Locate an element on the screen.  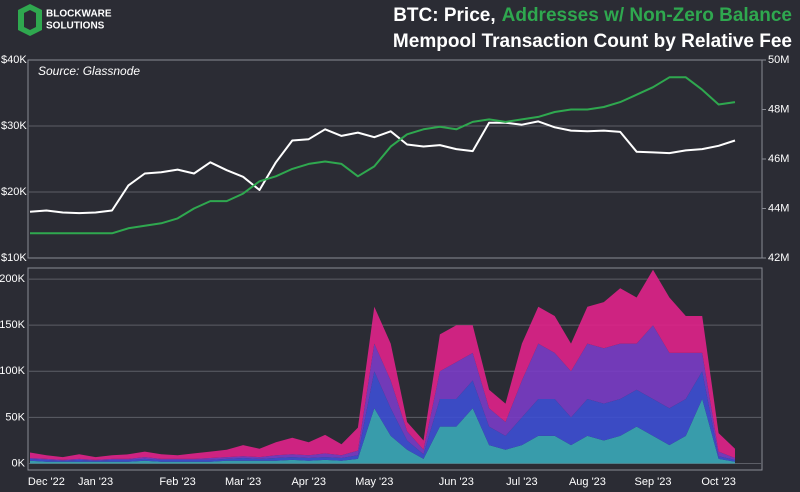
x-tick-label: Oct '23 is located at coordinates (718, 482).